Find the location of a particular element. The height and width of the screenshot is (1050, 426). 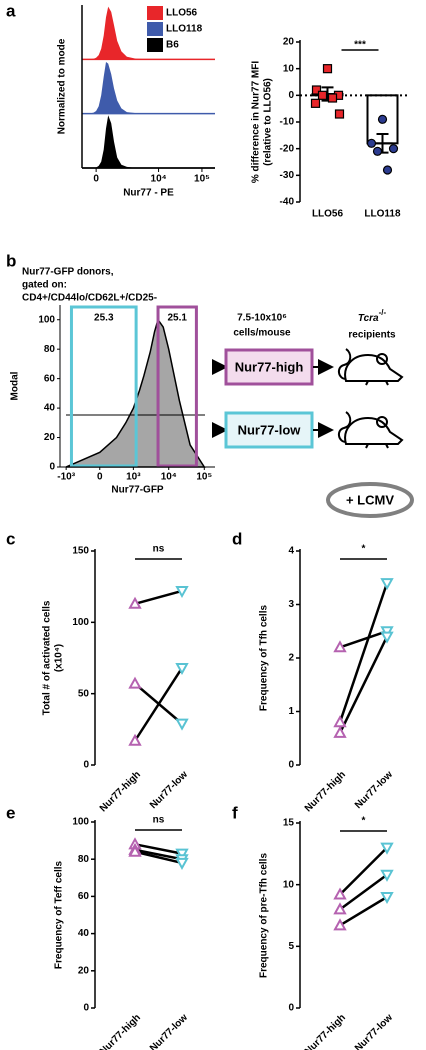

panel-label: e is located at coordinates (10, 812).